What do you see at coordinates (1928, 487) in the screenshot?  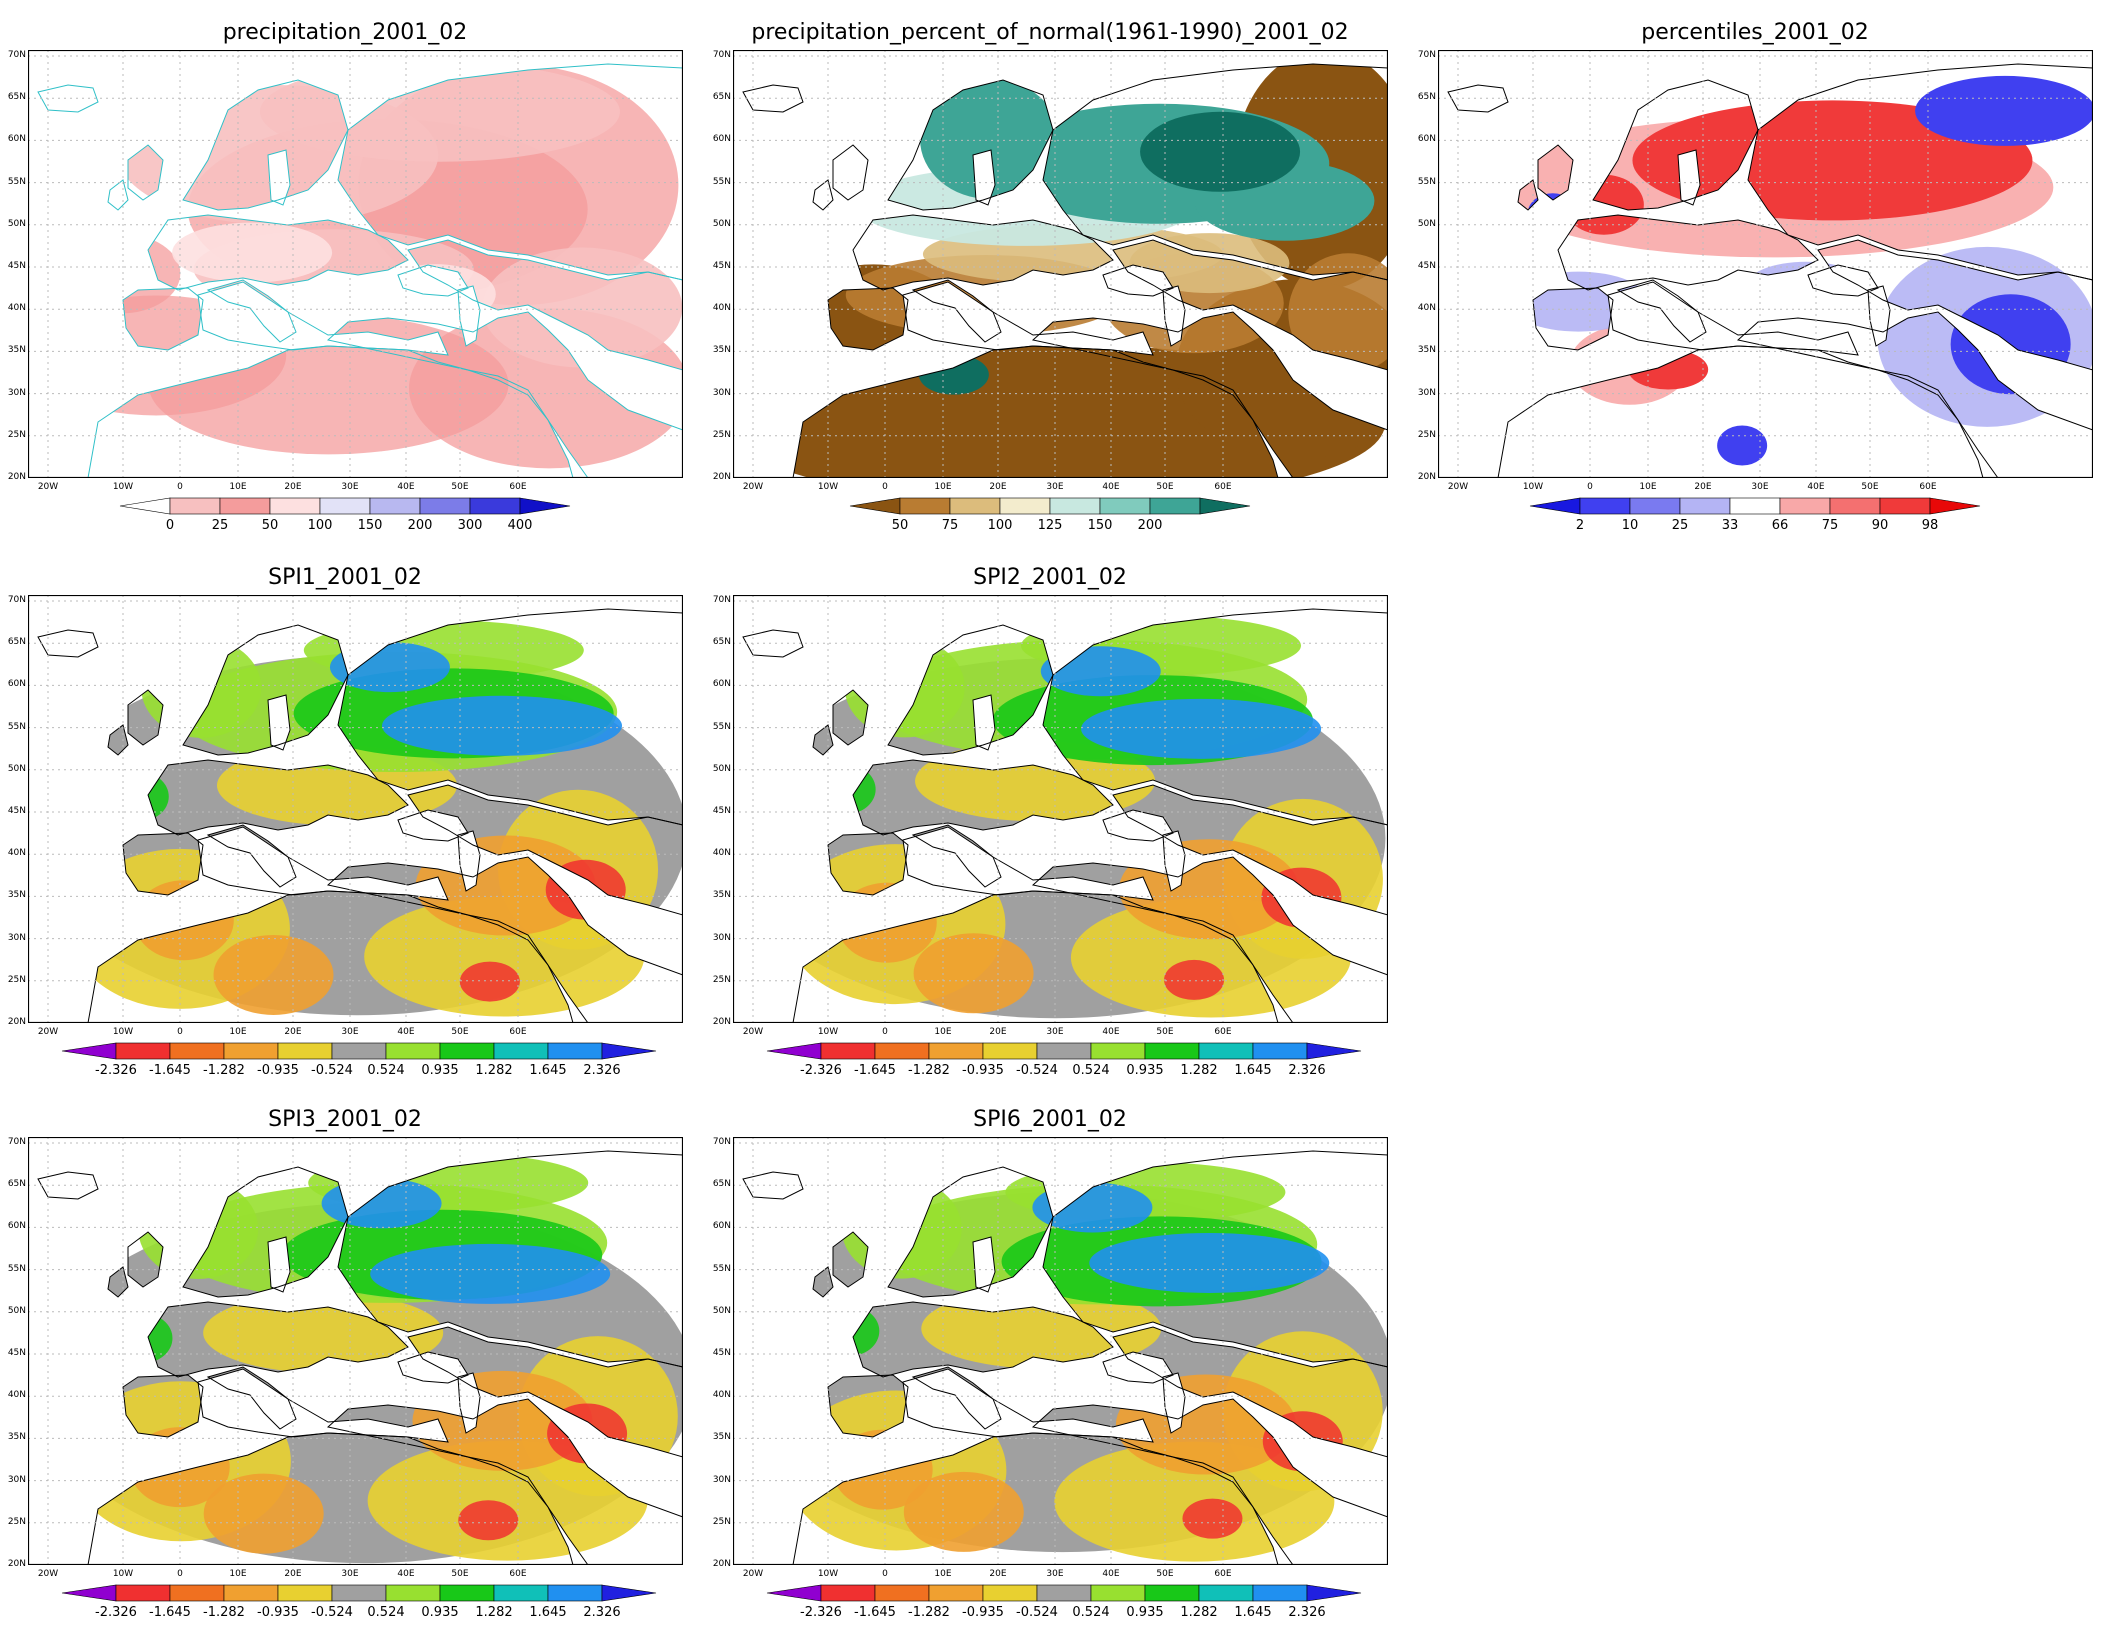 I see `longitude-tick-label: 60E` at bounding box center [1928, 487].